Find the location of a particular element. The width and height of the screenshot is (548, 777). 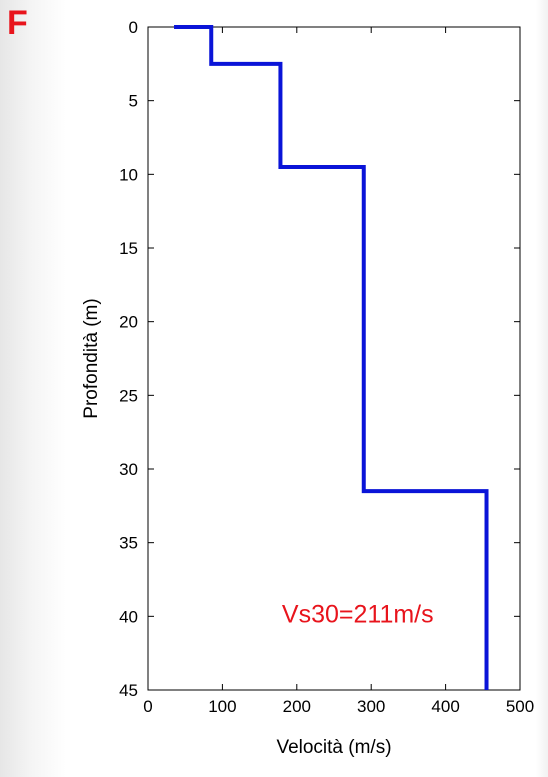

vs30-annotation: Vs30=211m/s is located at coordinates (358, 614).